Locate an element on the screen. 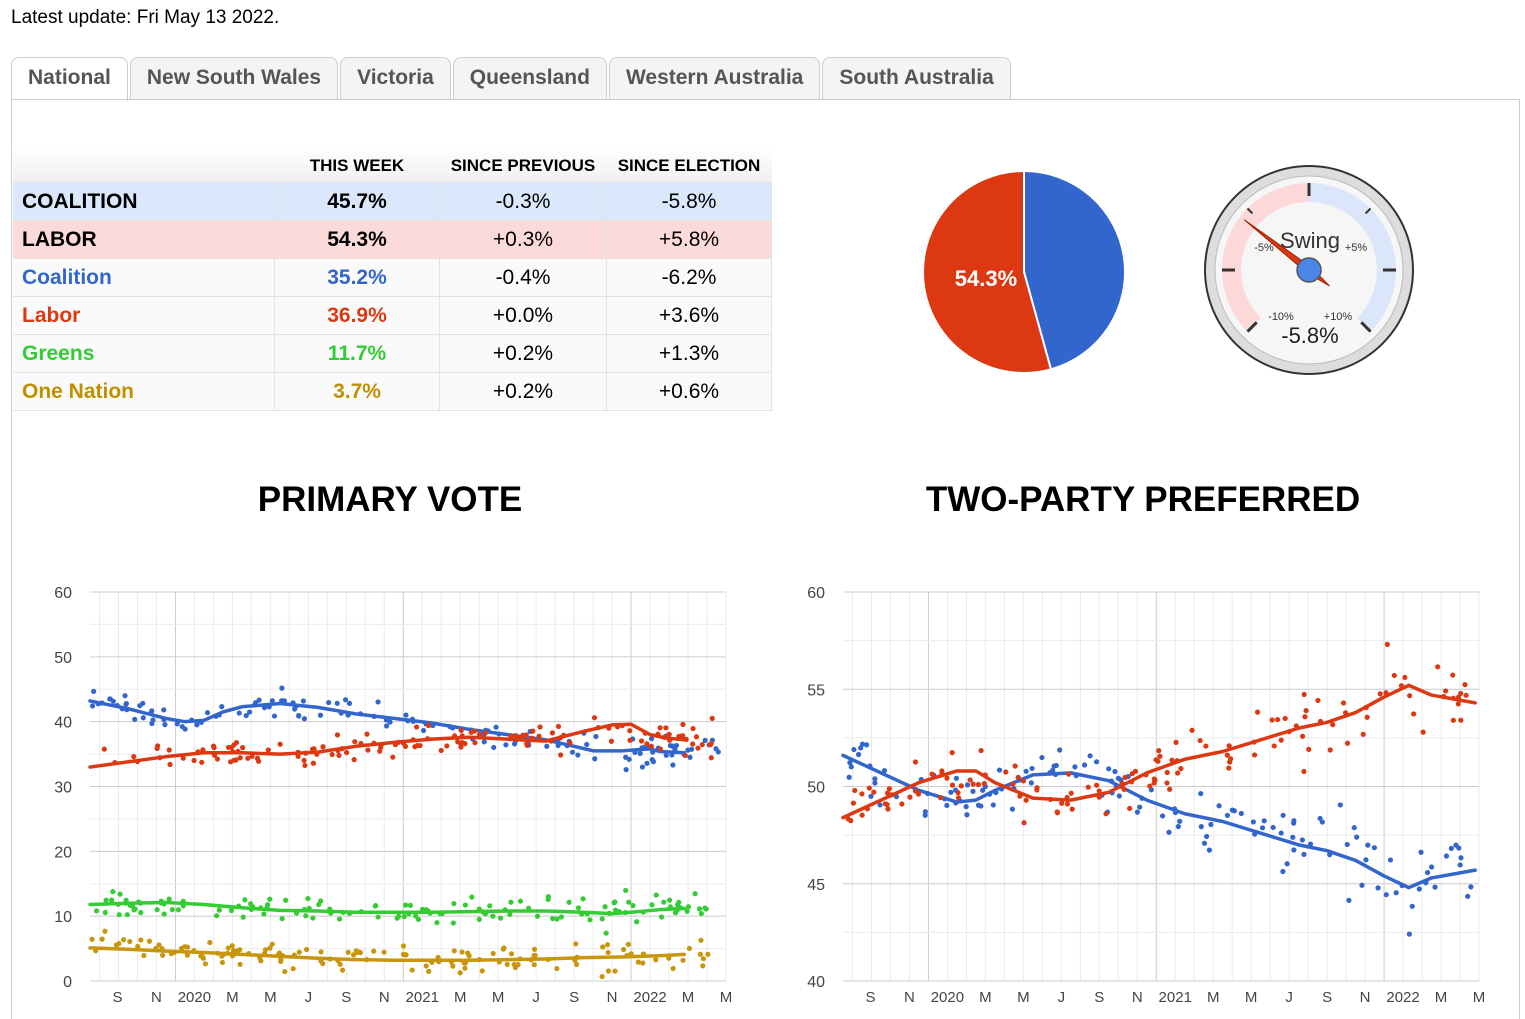  tab-queensland: Queensland is located at coordinates (529, 78).